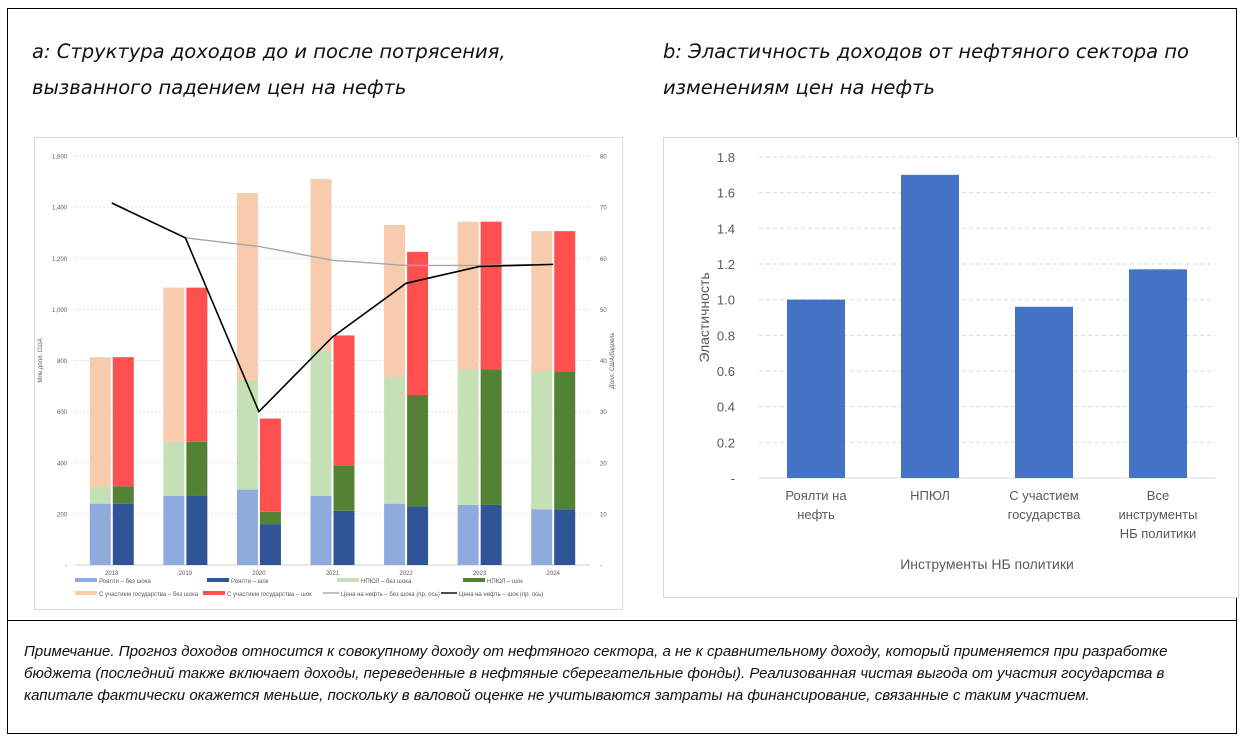 The height and width of the screenshot is (742, 1244). I want to click on y2-tick-label: 40, so click(603, 362).